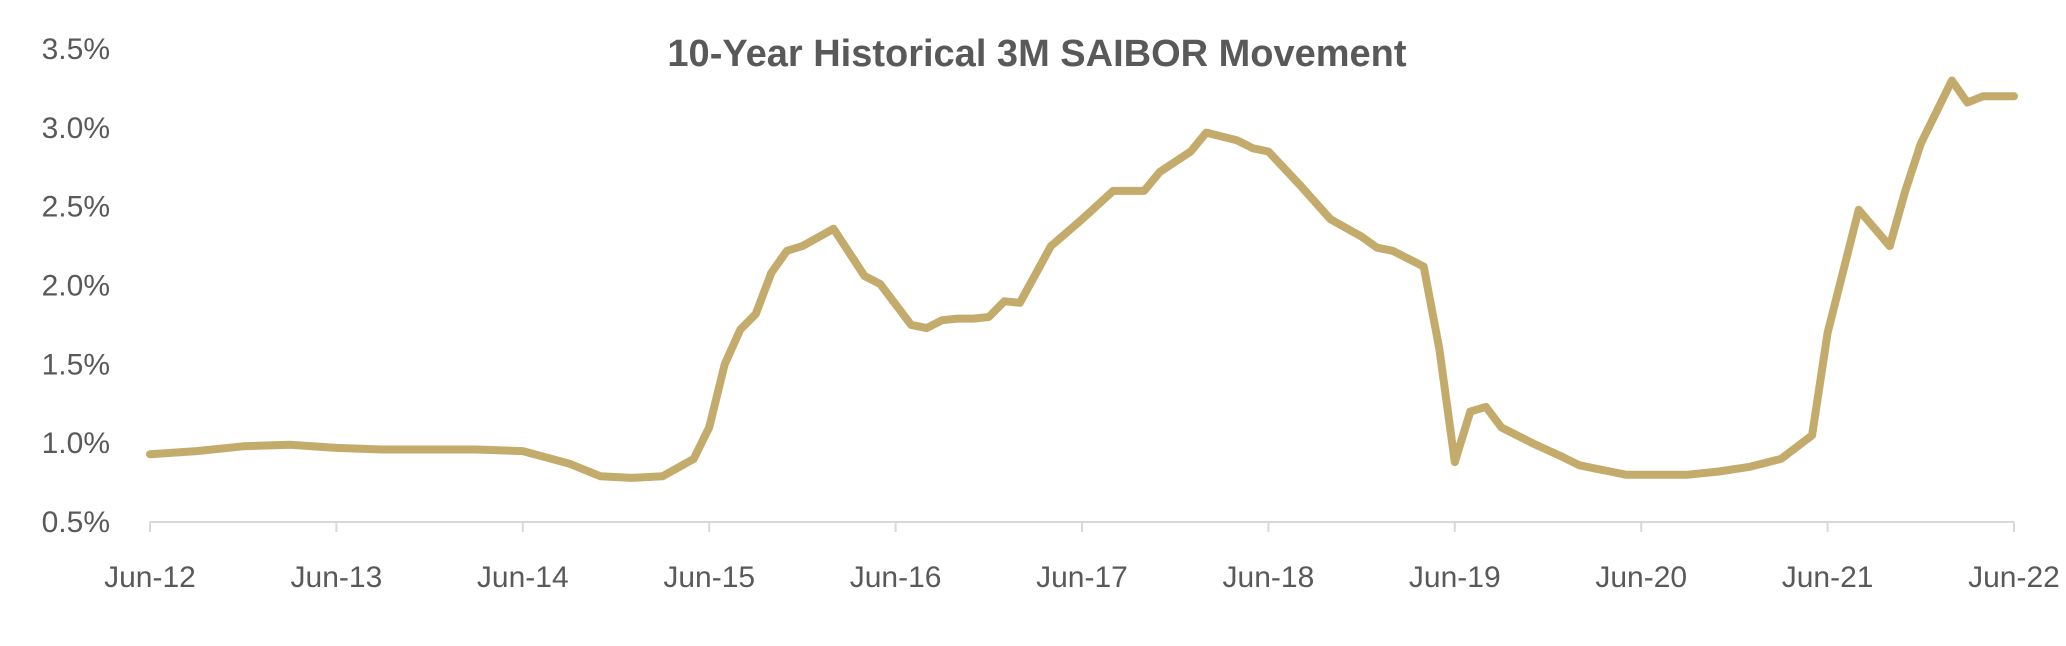 This screenshot has height=646, width=2066. Describe the element at coordinates (76, 364) in the screenshot. I see `y-tick-label: 1.5%` at that location.